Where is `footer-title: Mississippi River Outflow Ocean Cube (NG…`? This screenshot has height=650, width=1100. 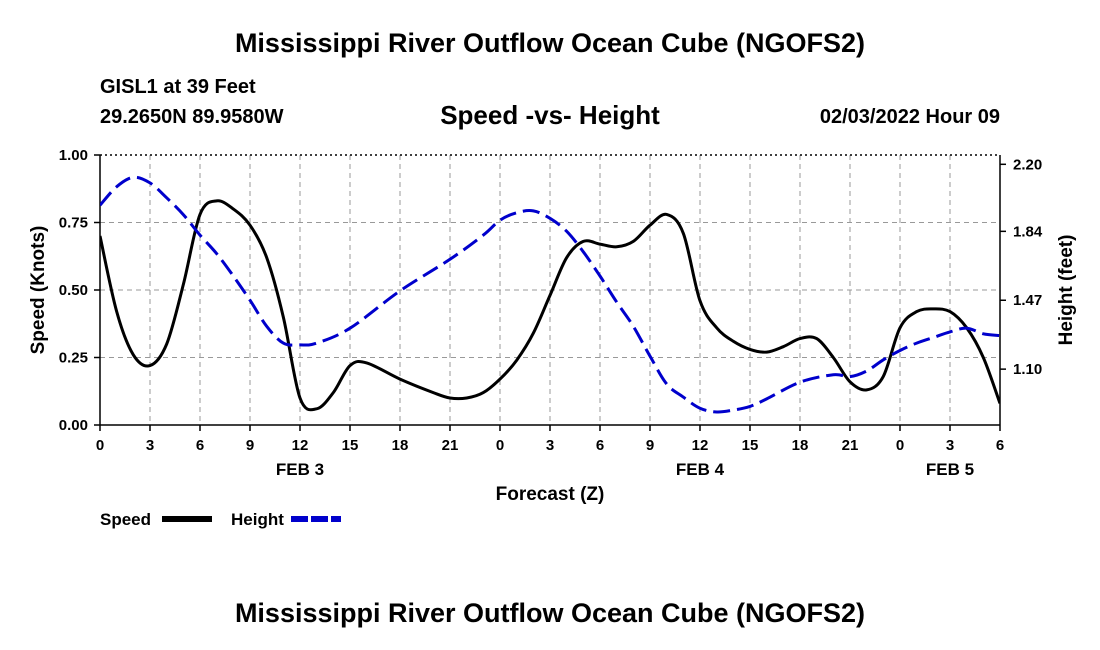 footer-title: Mississippi River Outflow Ocean Cube (NG… is located at coordinates (550, 613).